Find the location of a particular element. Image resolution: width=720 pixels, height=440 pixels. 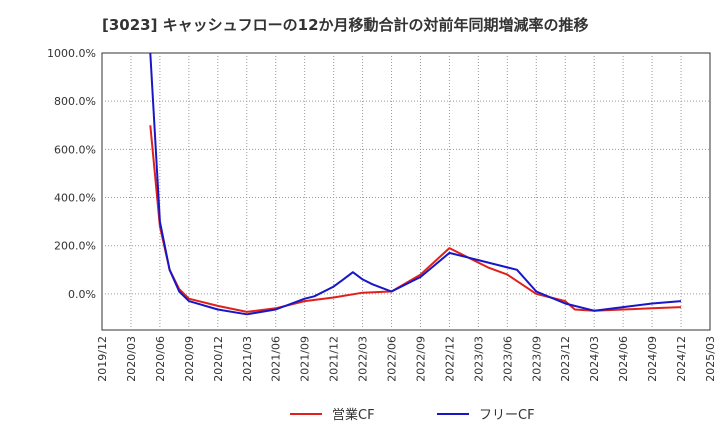

y-axis-ticks: 1000.0% 800.0% 600.0% 400.0% 200.0% 0.0% is located at coordinates (71, 174).